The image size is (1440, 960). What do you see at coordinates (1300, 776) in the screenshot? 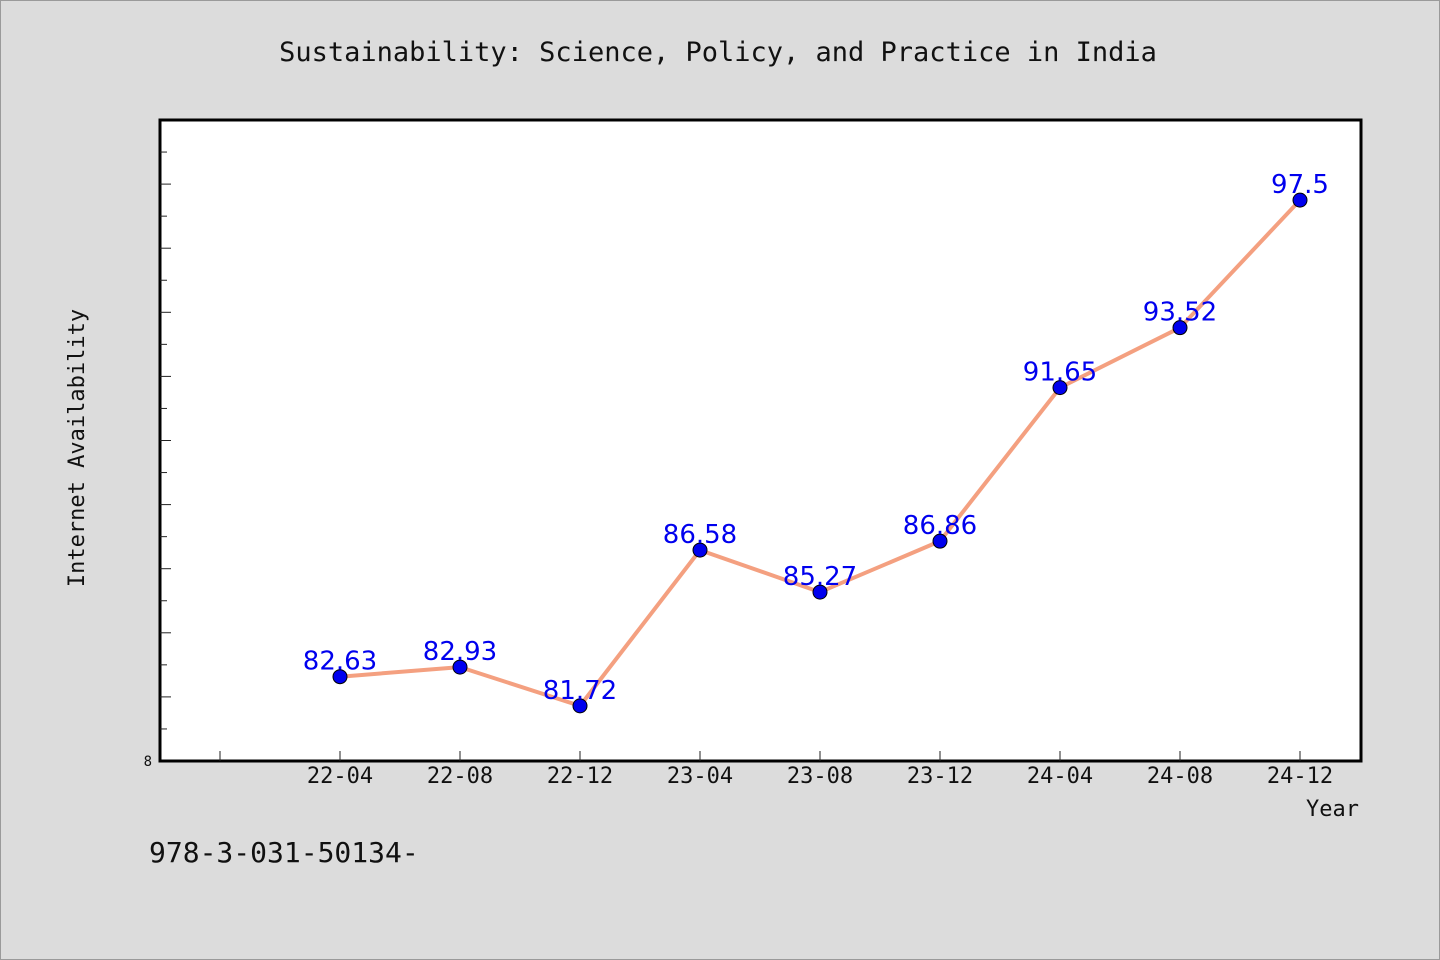
I see `x-tick-label: 24-12` at bounding box center [1300, 776].